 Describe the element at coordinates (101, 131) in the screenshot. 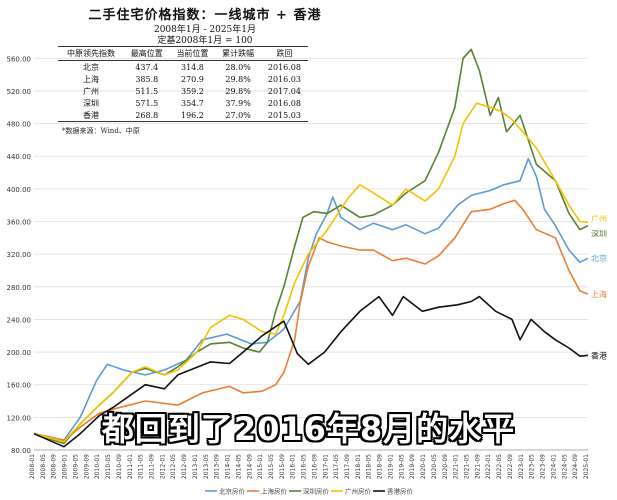

I see `data-source-note: *数据来源：Wind、中原` at that location.